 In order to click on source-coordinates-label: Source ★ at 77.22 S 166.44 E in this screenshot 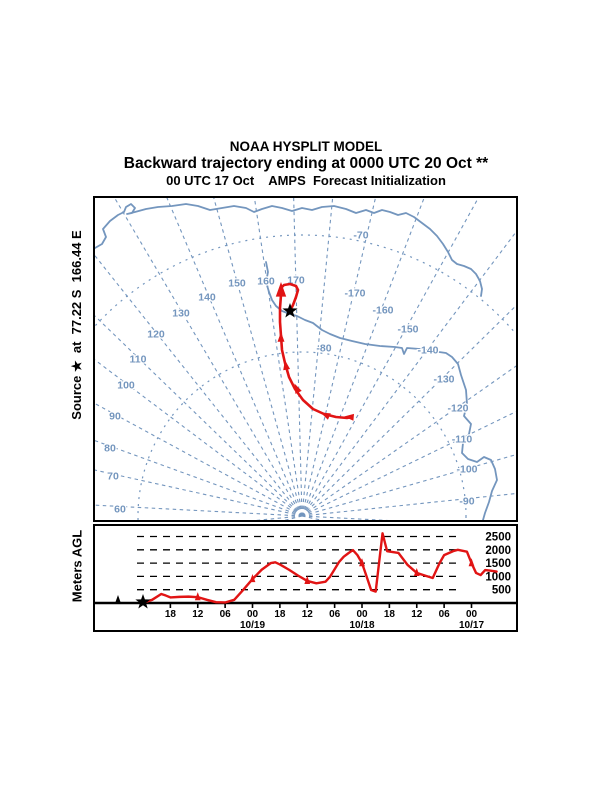, I will do `click(76, 325)`.